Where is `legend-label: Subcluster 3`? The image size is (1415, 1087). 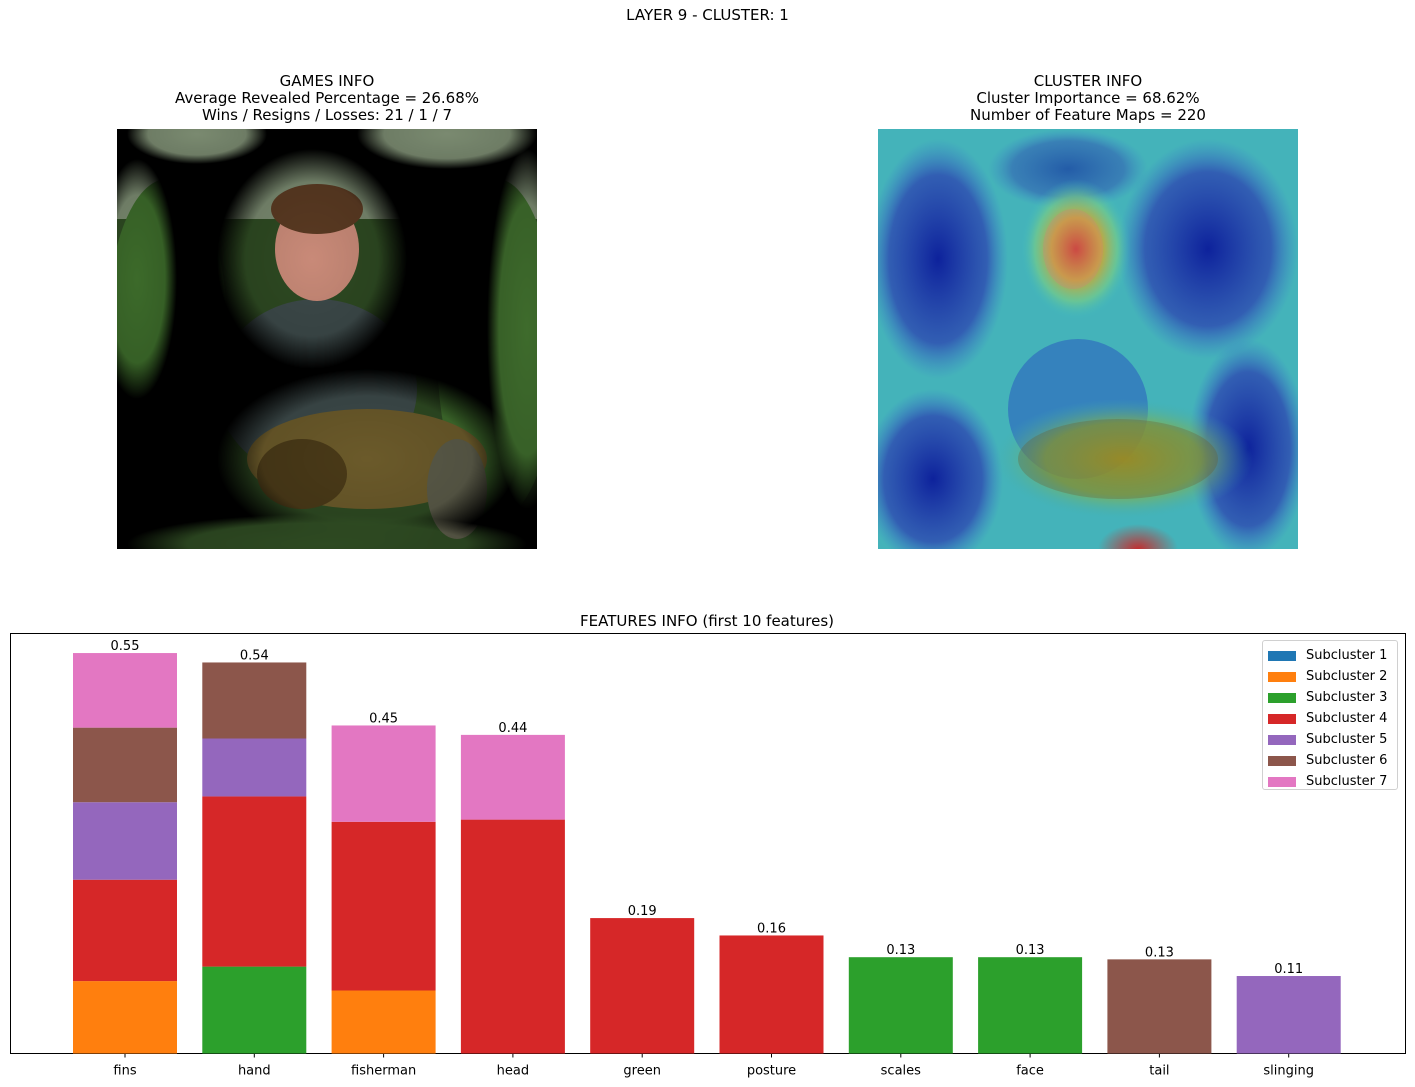
legend-label: Subcluster 3 is located at coordinates (1347, 697).